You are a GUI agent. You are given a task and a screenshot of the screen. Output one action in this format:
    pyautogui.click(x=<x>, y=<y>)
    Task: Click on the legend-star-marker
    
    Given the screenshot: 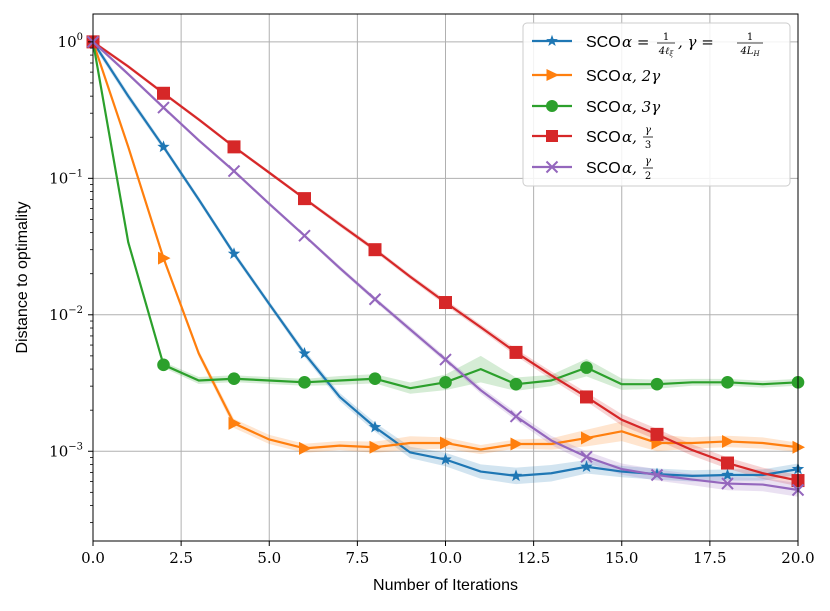 What is the action you would take?
    pyautogui.click(x=552, y=40)
    